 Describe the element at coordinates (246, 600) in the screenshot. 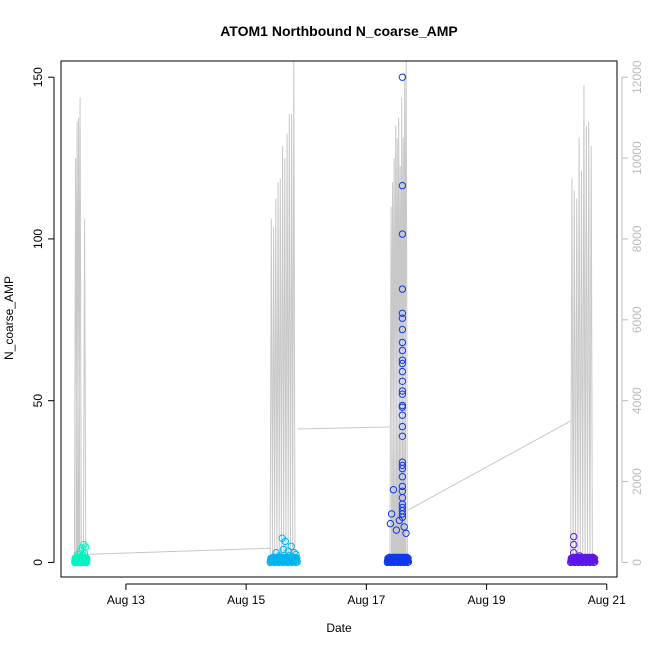

I see `x-tick-label: Aug 15` at that location.